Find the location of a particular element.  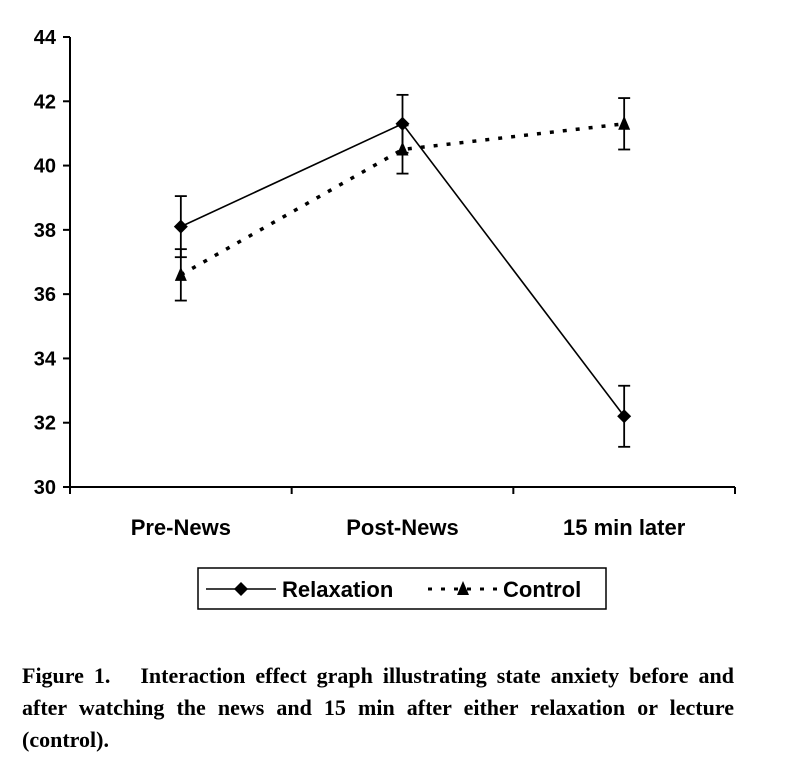

y-tick-label: 38 is located at coordinates (45, 231).